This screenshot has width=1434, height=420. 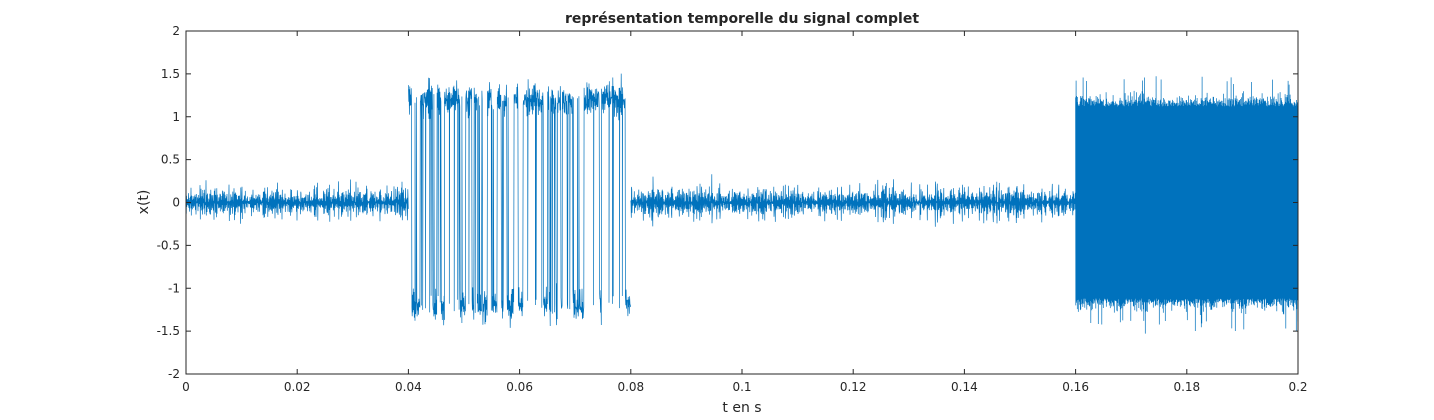 What do you see at coordinates (408, 387) in the screenshot?
I see `x-tick-label: 0.04` at bounding box center [408, 387].